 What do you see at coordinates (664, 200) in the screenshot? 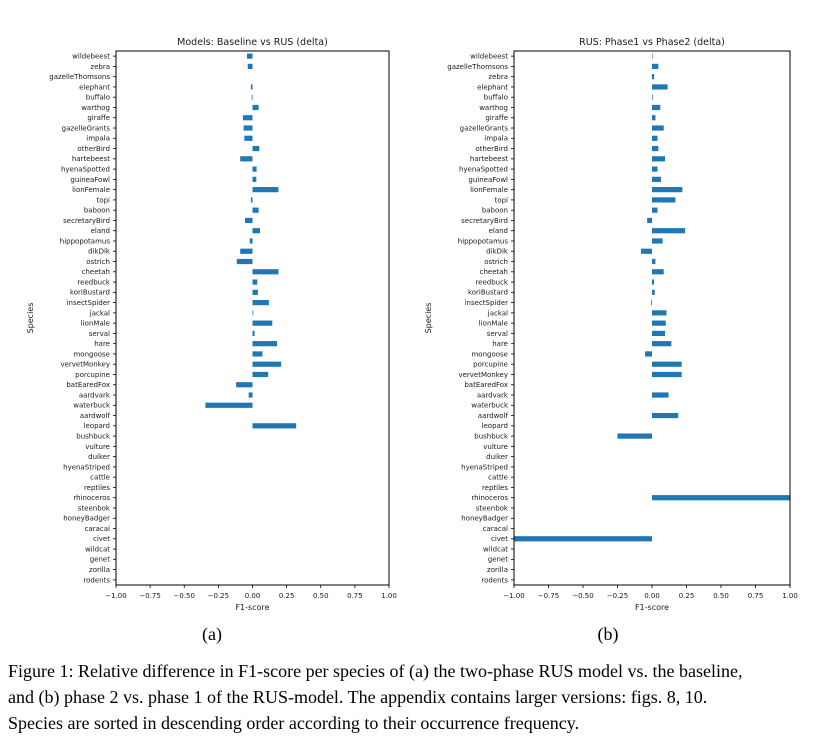
I see `bar-topi` at bounding box center [664, 200].